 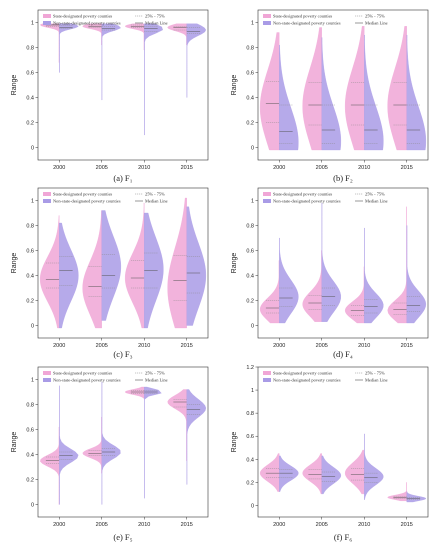 I want to click on y-tick-label: 1.2, so click(x=250, y=368).